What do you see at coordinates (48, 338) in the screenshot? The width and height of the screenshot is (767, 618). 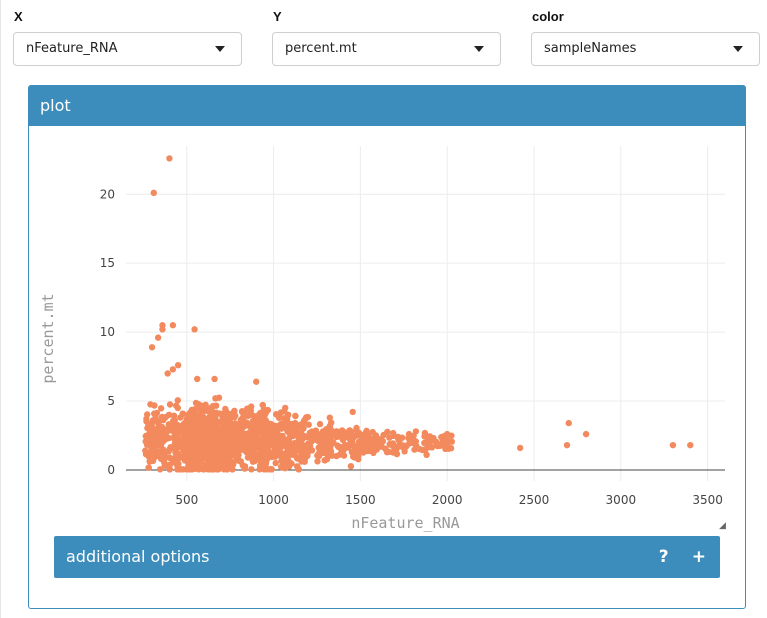 I see `y-axis-title: percent.mt` at bounding box center [48, 338].